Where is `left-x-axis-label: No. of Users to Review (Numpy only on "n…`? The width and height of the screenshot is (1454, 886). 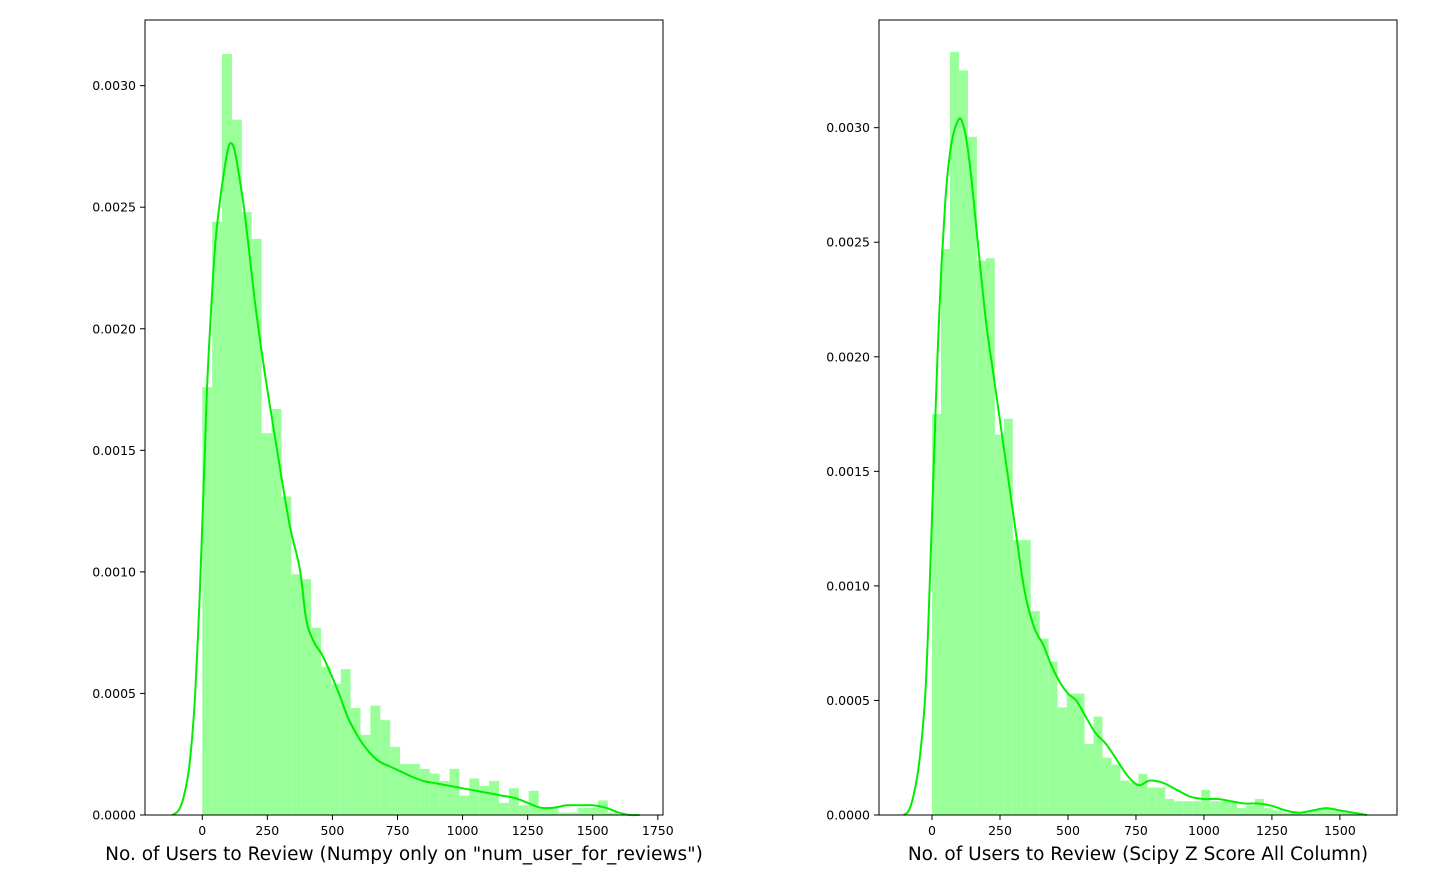 left-x-axis-label: No. of Users to Review (Numpy only on "n… is located at coordinates (404, 854).